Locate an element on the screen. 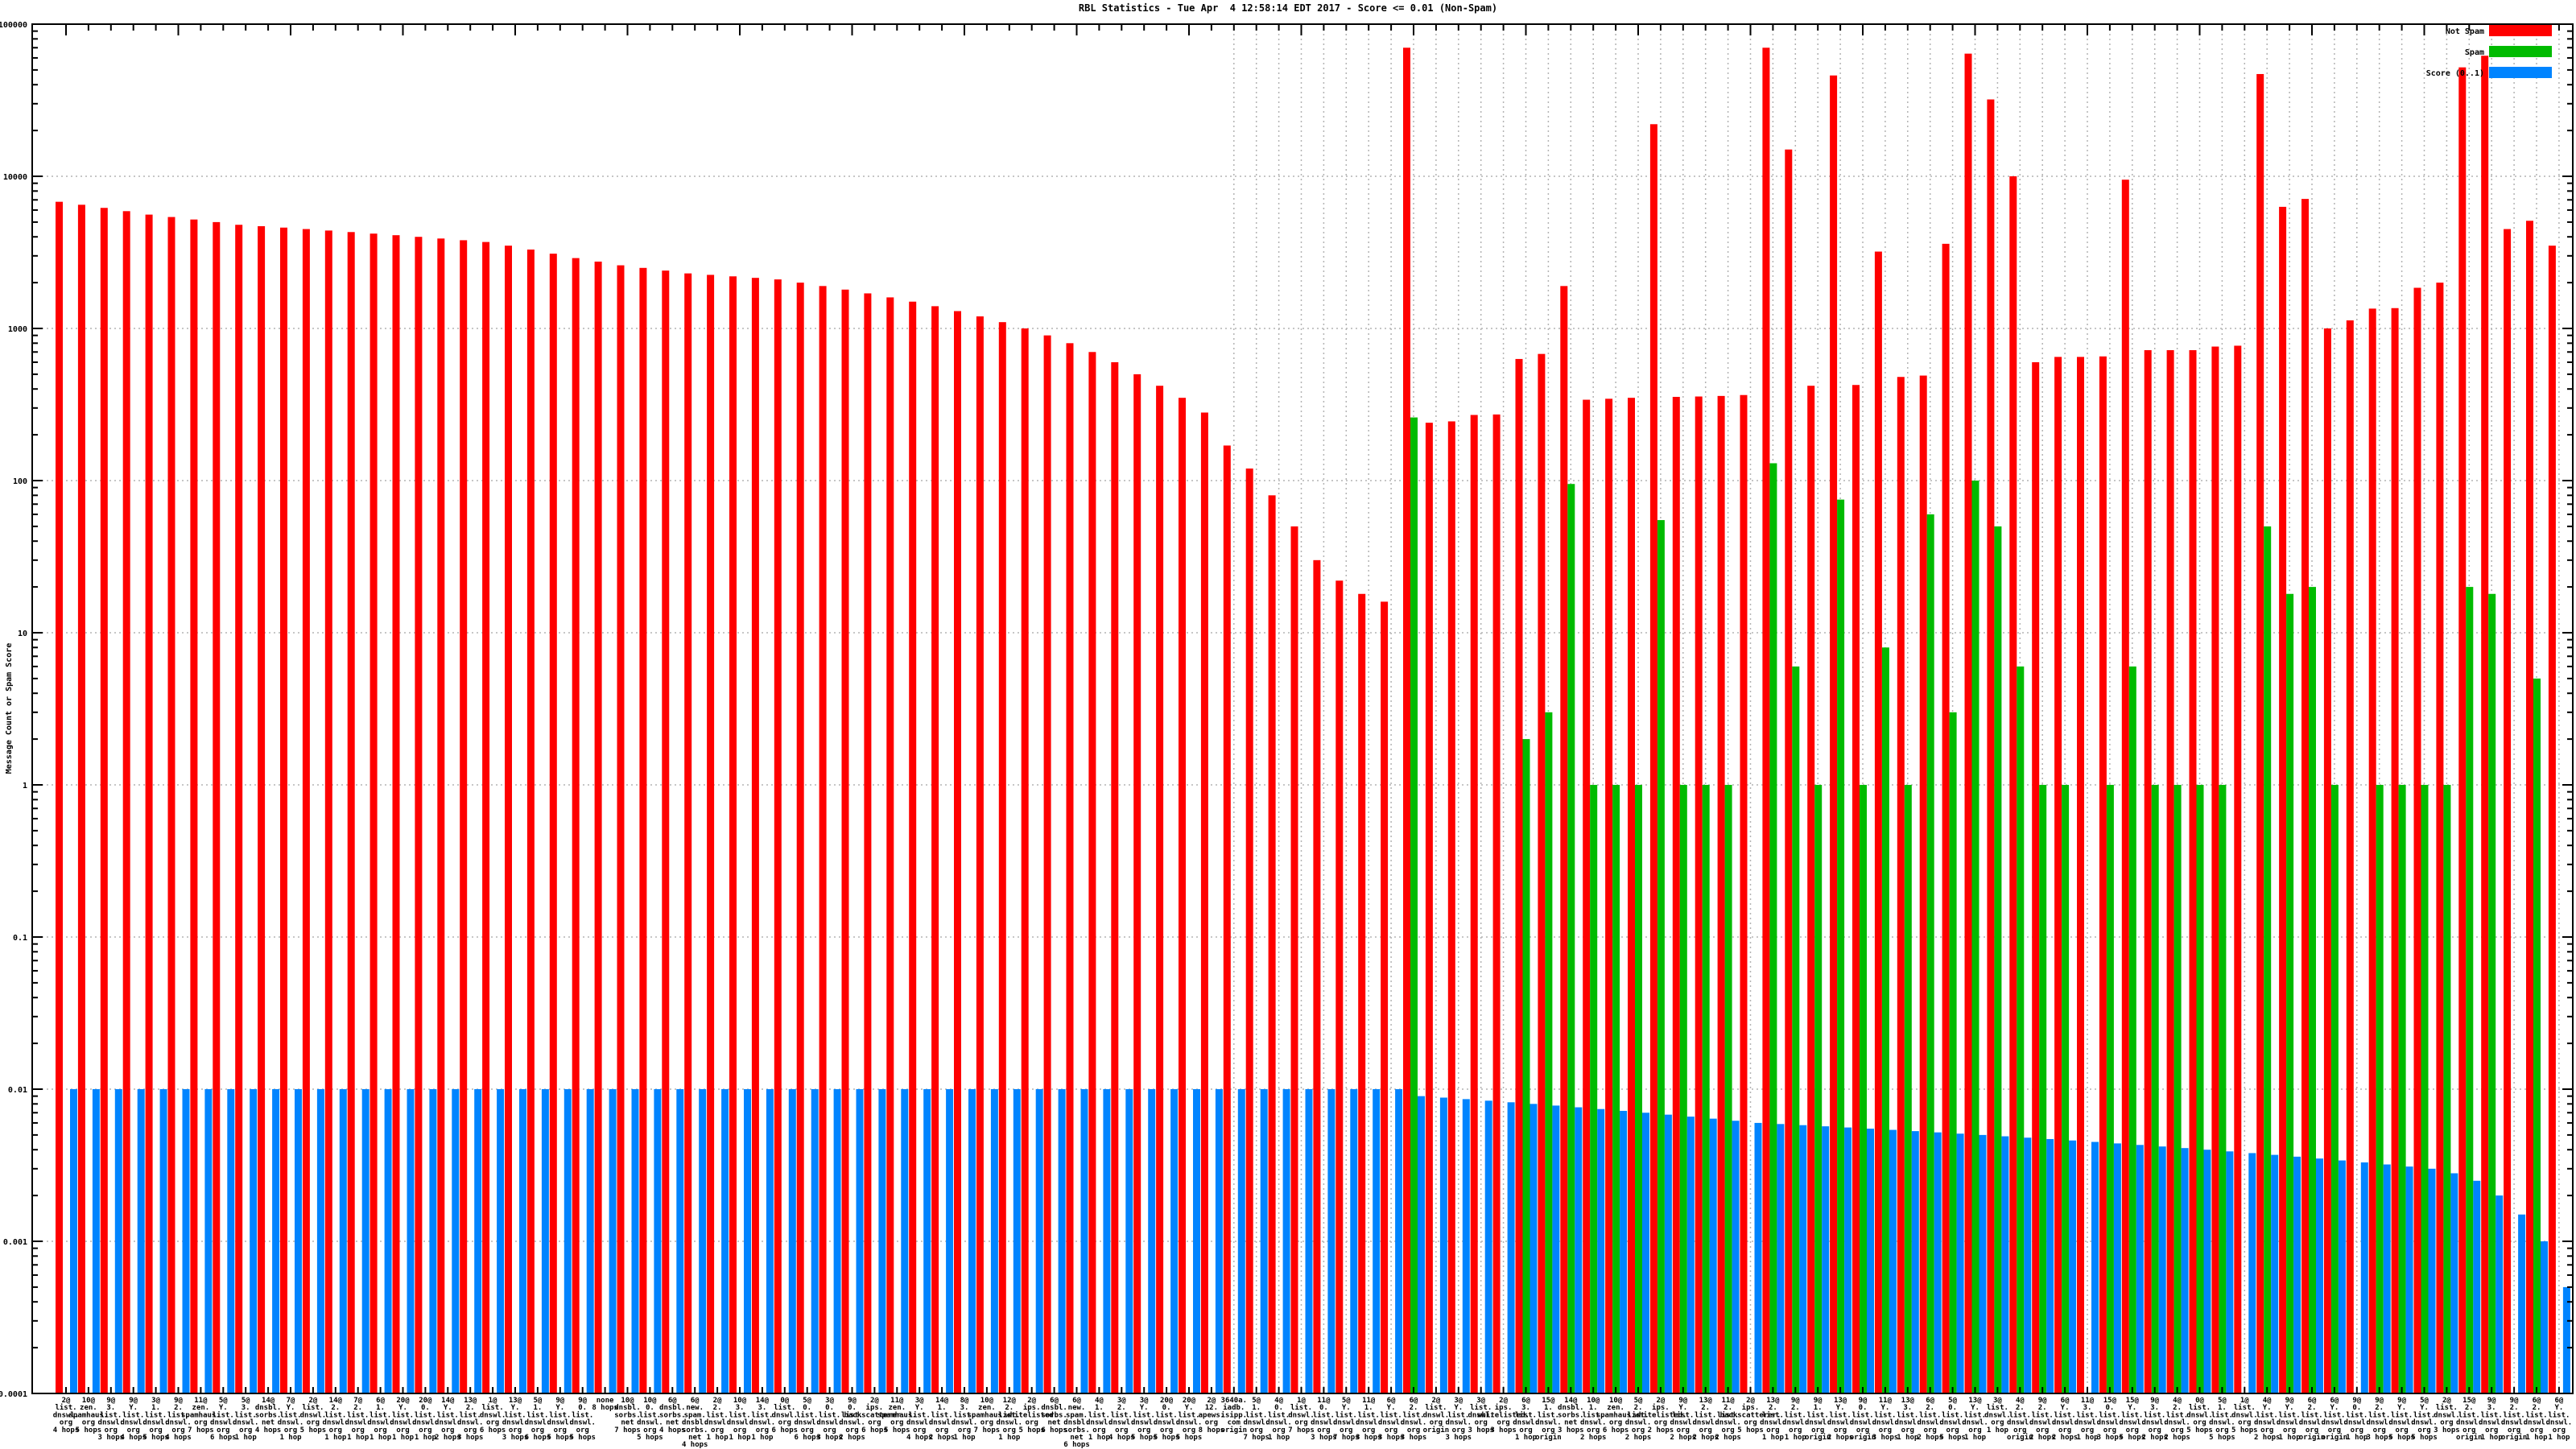 This screenshot has width=2576, height=1449. x-category-label: 4@ is located at coordinates (2177, 1401).